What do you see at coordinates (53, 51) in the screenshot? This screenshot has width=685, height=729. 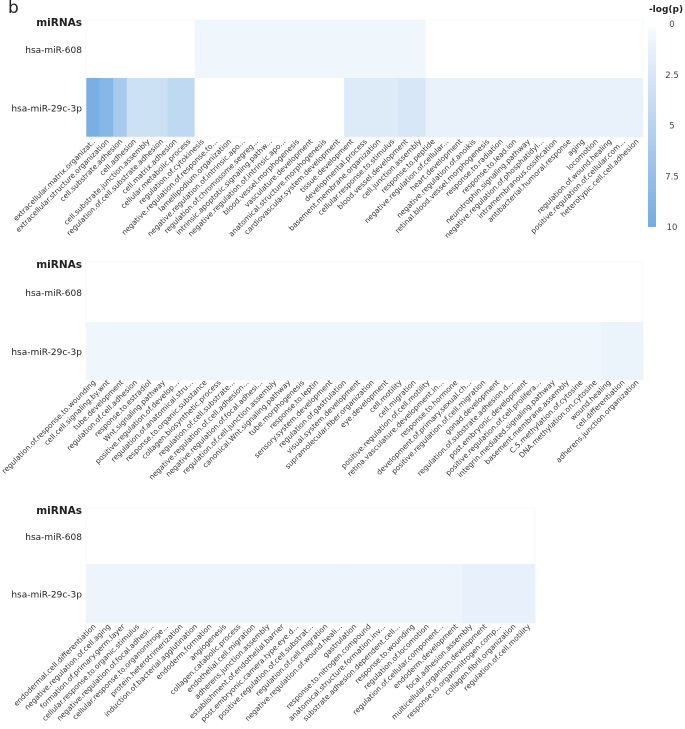 I see `row-label: hsa-miR-608` at bounding box center [53, 51].